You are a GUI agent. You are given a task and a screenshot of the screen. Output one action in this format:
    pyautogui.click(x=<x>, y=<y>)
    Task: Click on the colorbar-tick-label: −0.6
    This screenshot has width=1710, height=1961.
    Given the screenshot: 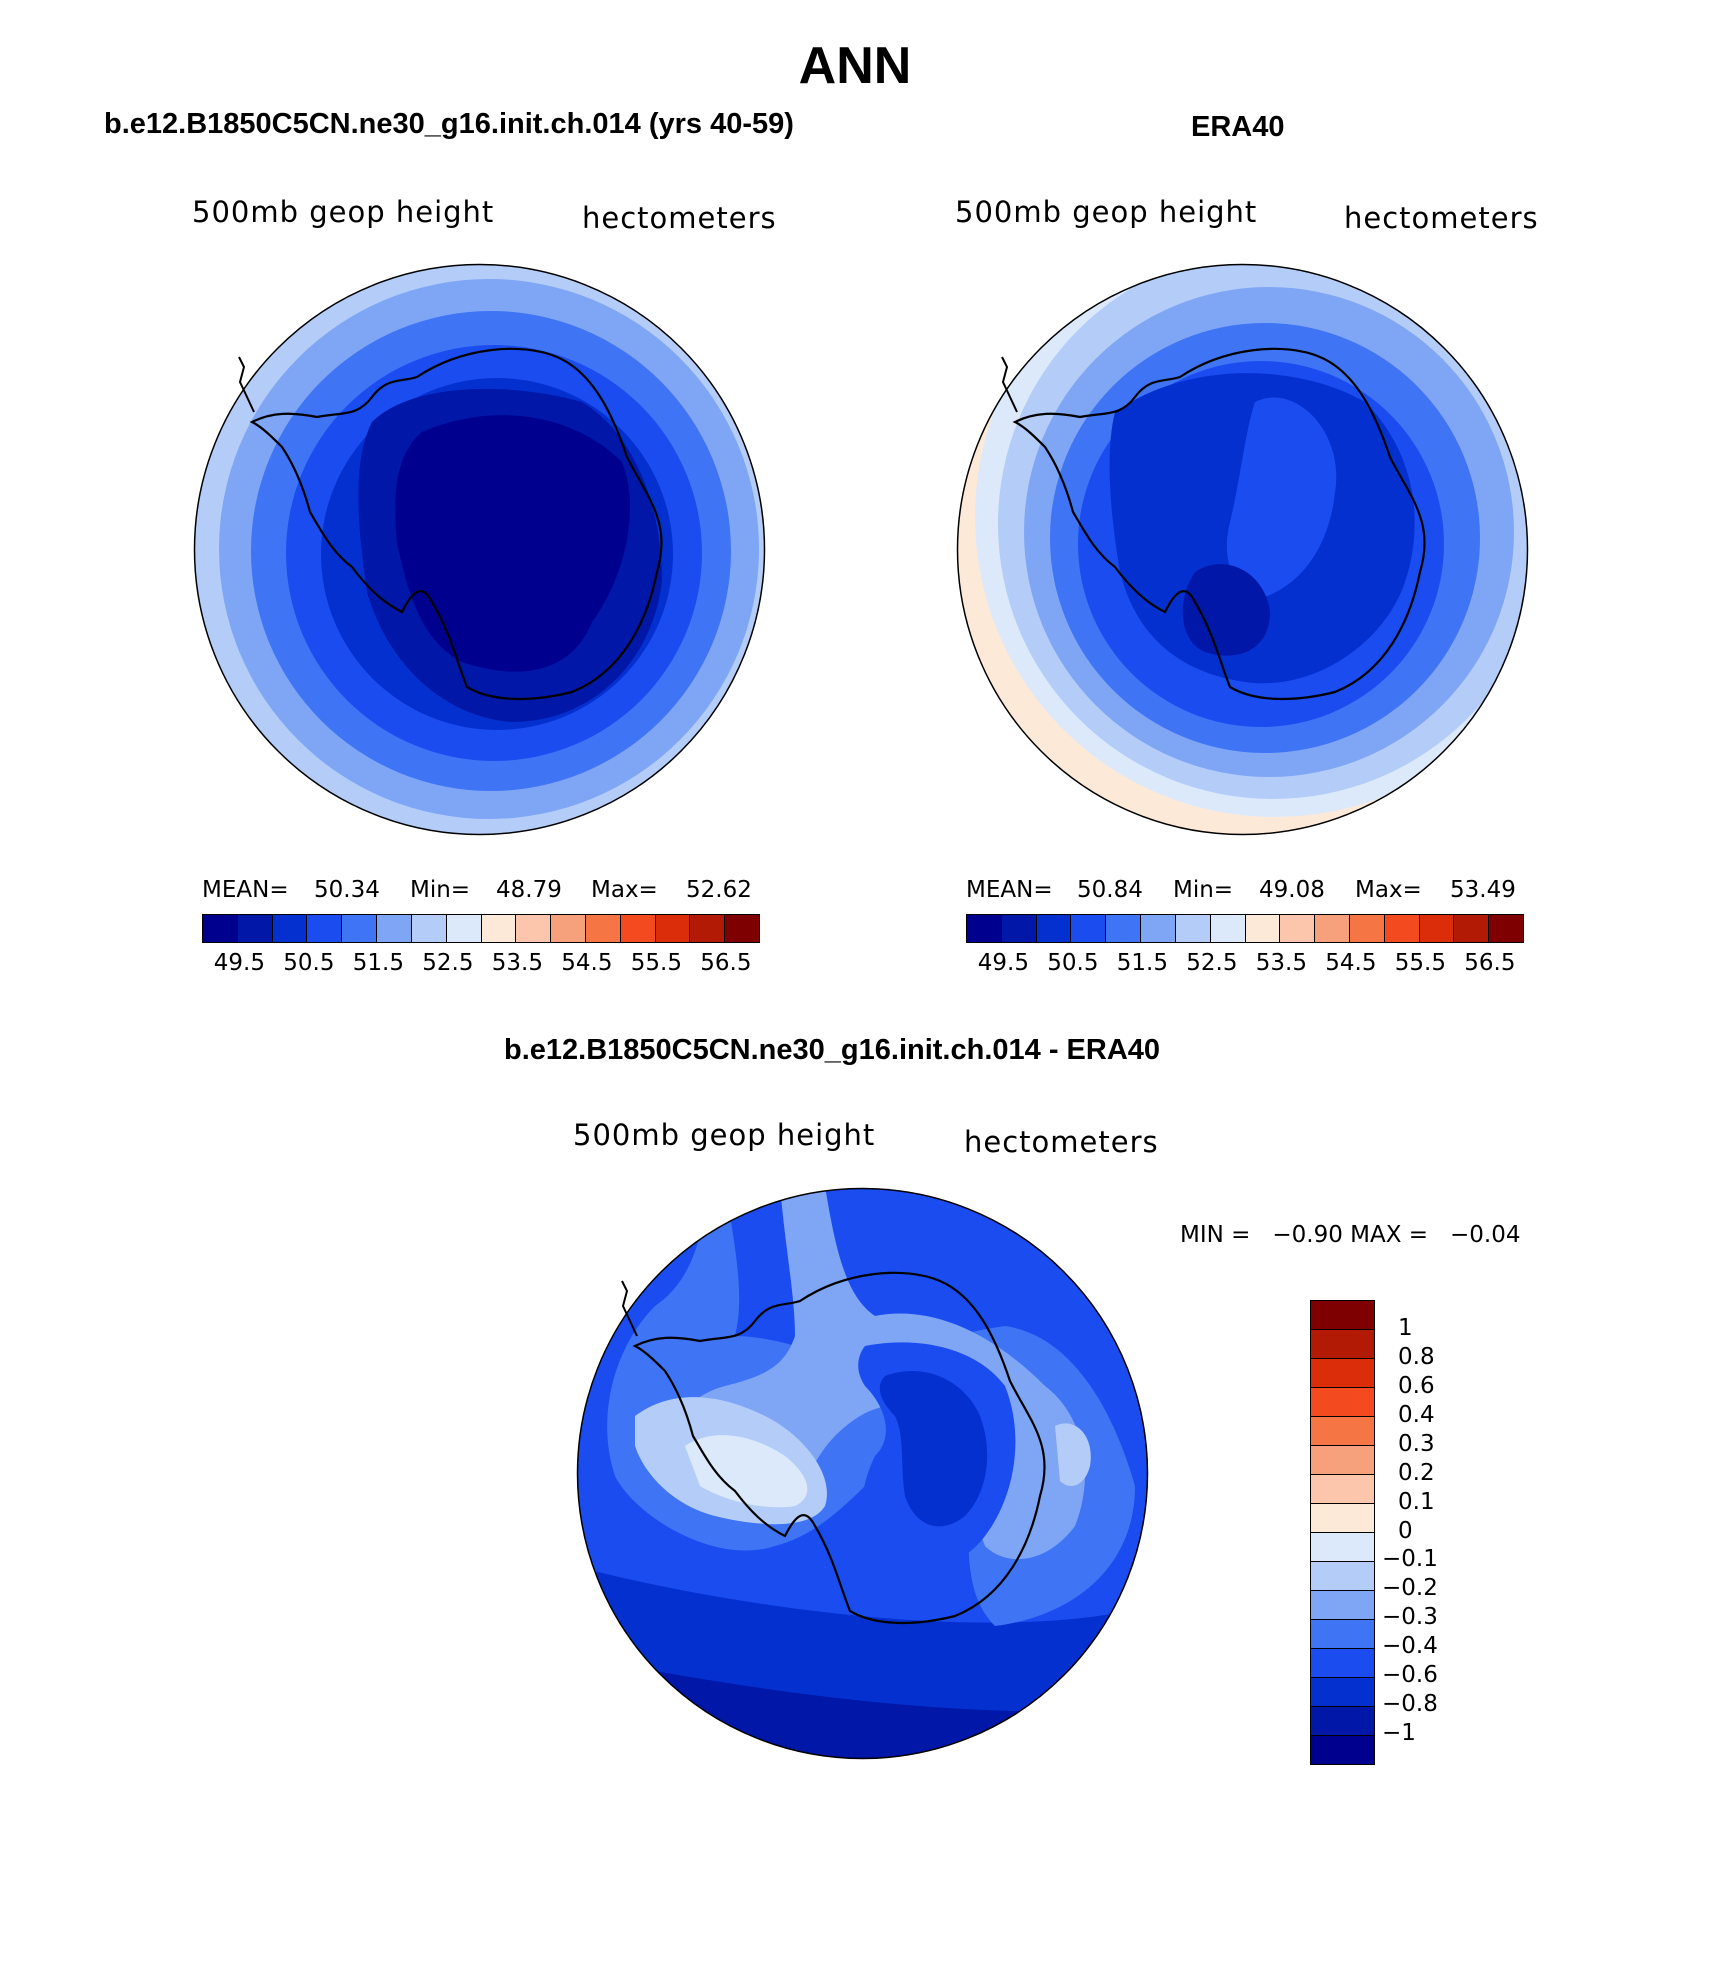 What is the action you would take?
    pyautogui.click(x=1410, y=1675)
    